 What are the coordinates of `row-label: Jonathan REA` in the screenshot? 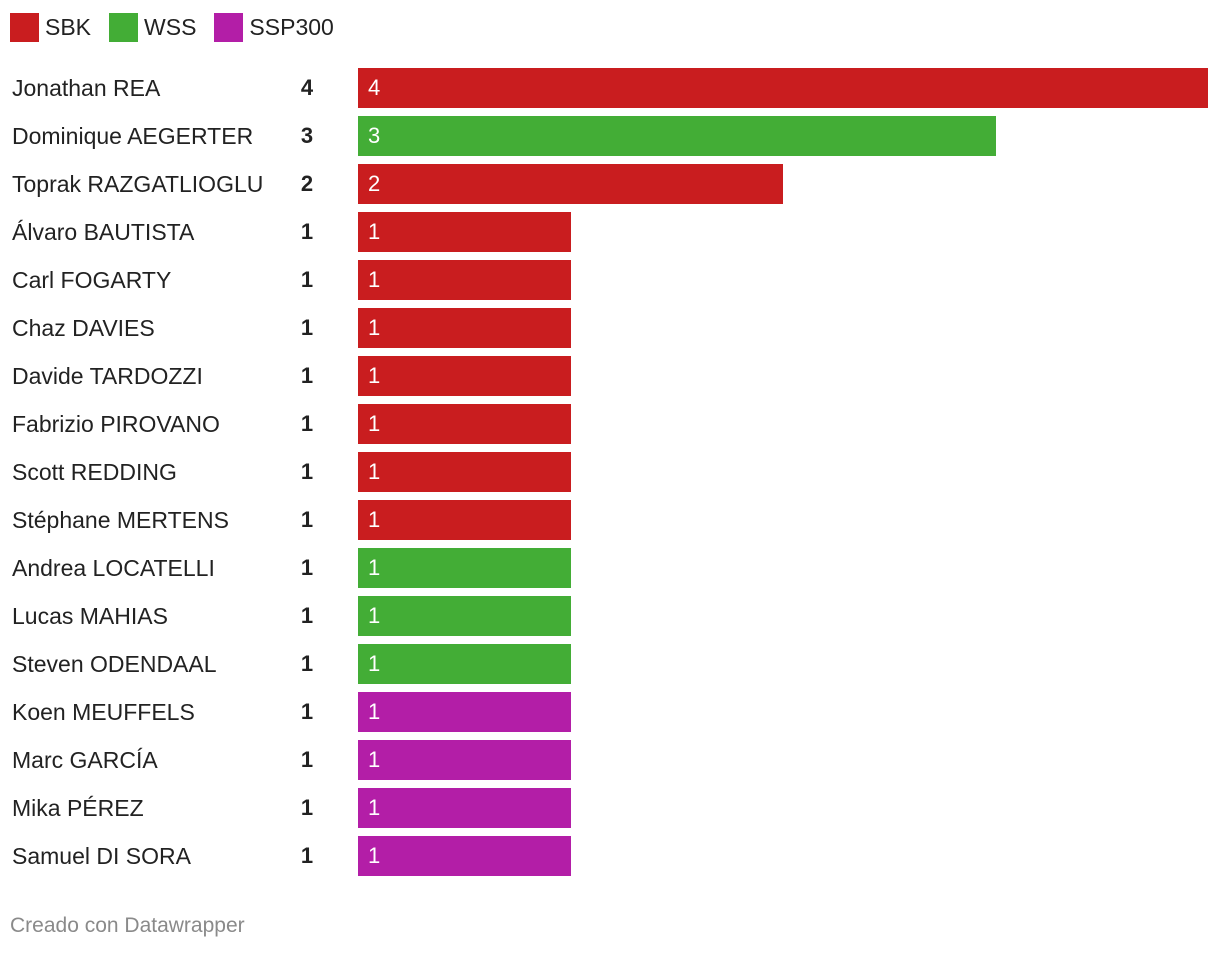 It's located at (86, 88).